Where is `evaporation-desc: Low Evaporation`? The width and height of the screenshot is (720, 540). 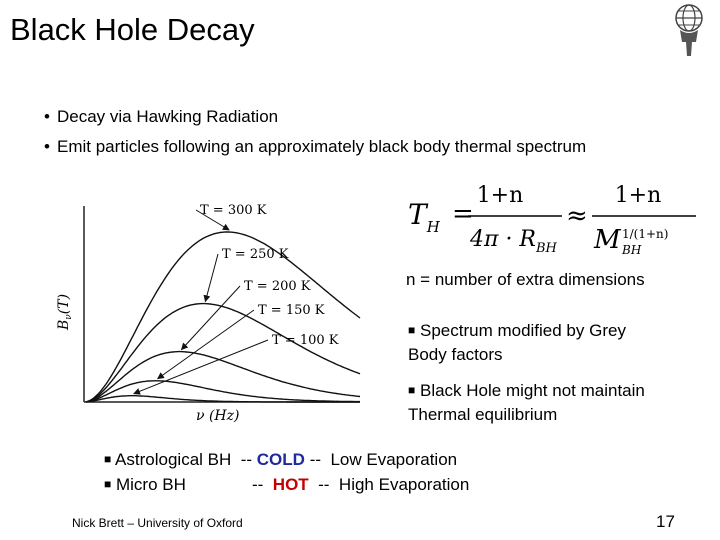
evaporation-desc: Low Evaporation is located at coordinates (394, 459).